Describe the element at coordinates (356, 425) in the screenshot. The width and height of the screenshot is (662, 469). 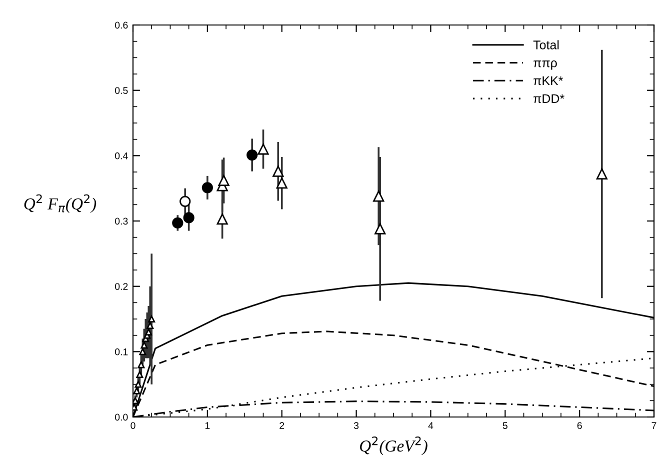
I see `x-tick-label: 3` at that location.